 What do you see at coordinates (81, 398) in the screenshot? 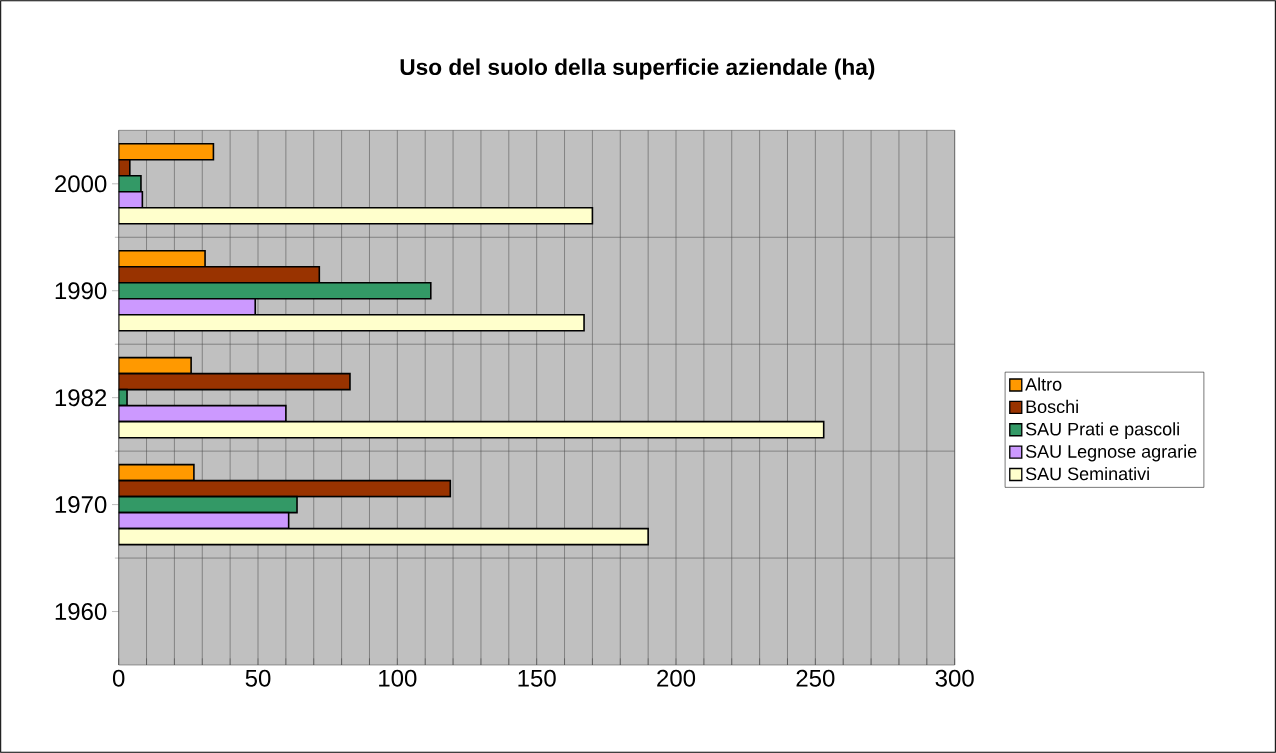
I see `y-tick-label: 1982` at bounding box center [81, 398].